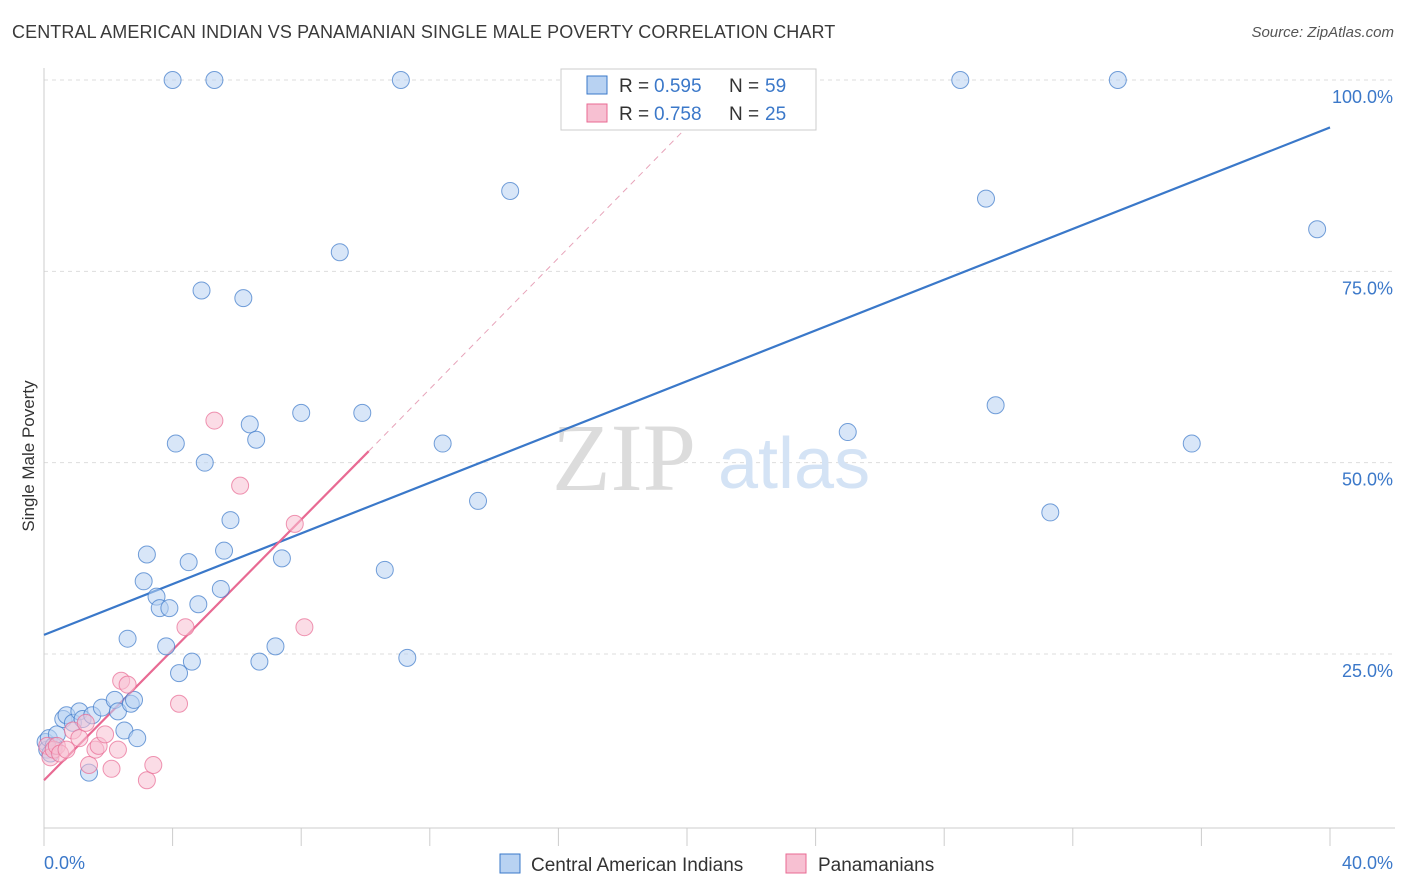  I want to click on legend-swatch-pink, so click(597, 113).